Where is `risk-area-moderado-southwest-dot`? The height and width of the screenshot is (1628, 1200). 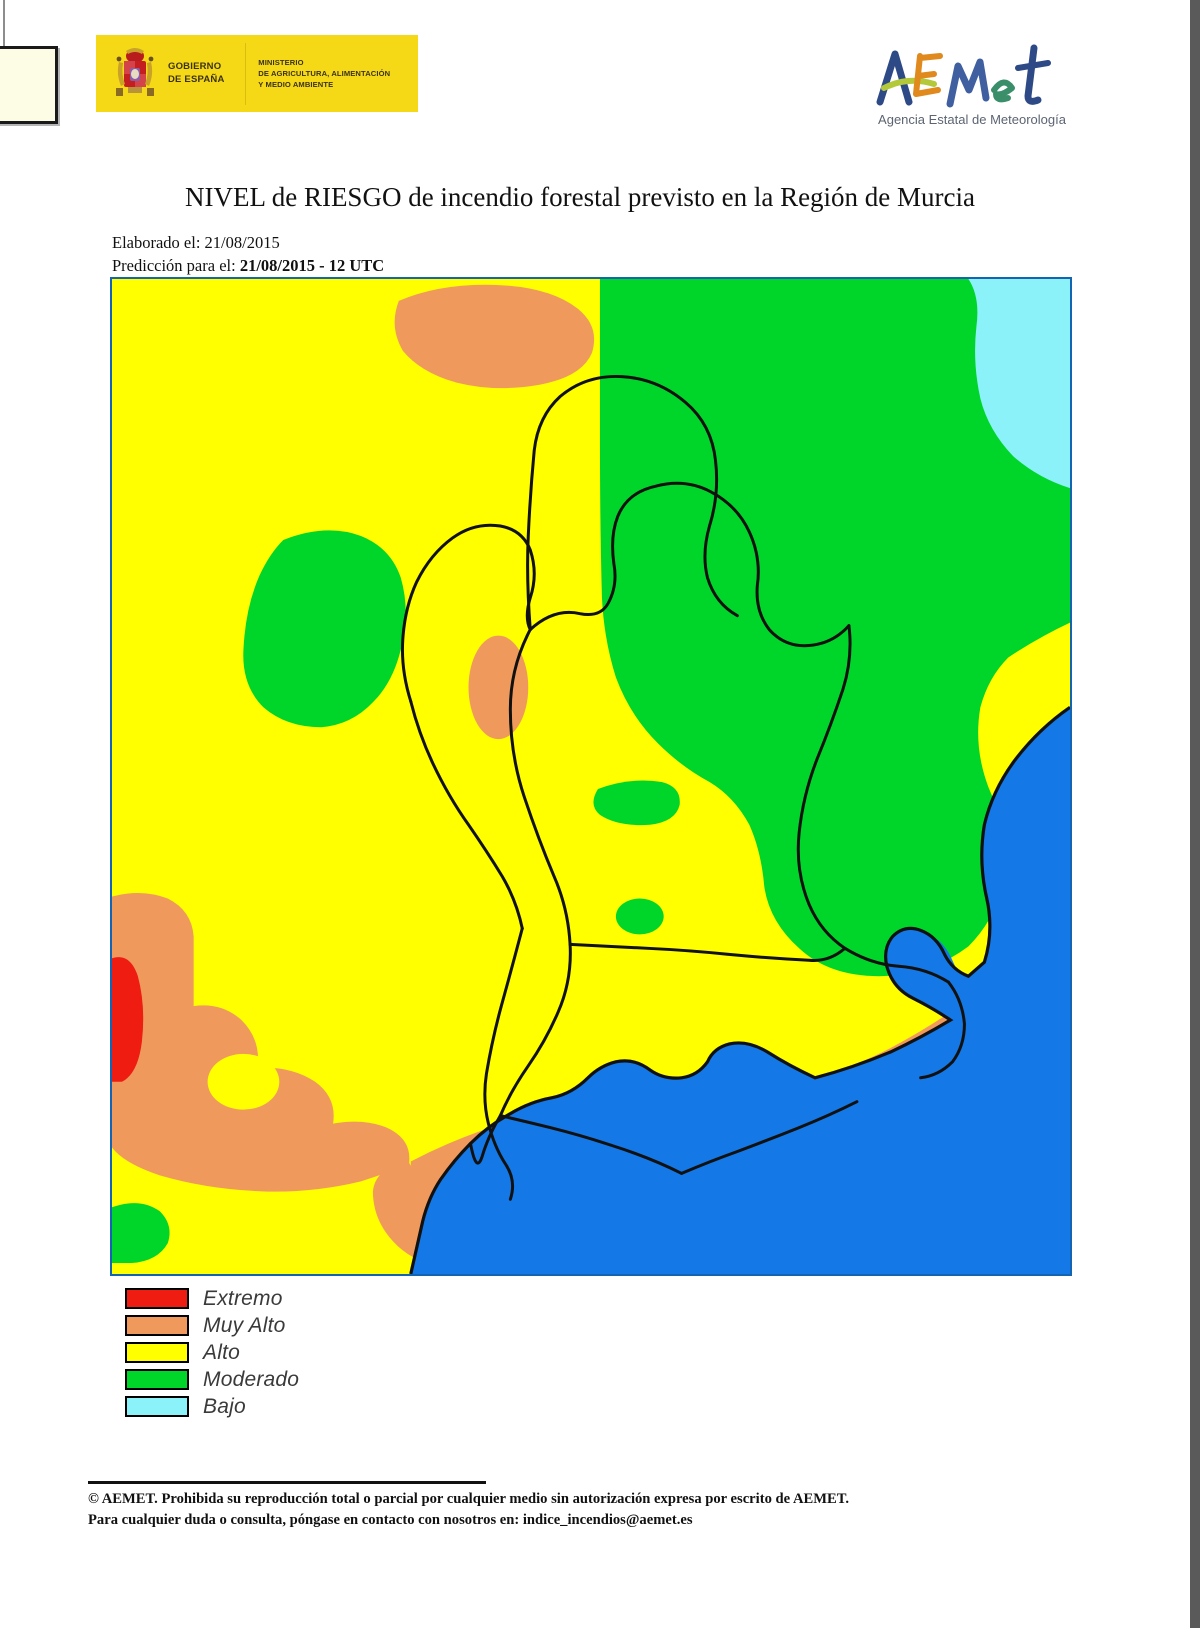
risk-area-moderado-southwest-dot is located at coordinates (141, 1233).